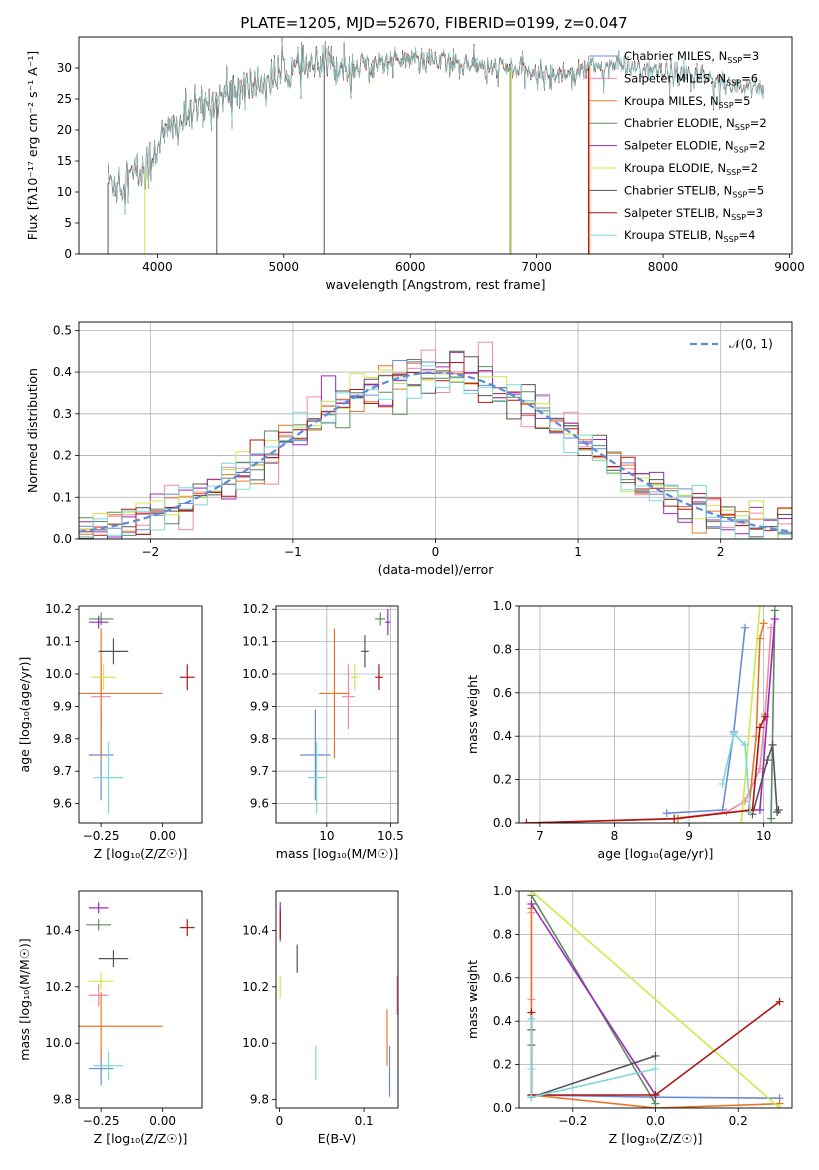 The height and width of the screenshot is (1170, 819). What do you see at coordinates (255, 642) in the screenshot?
I see `y-tick-label: 10.1` at bounding box center [255, 642].